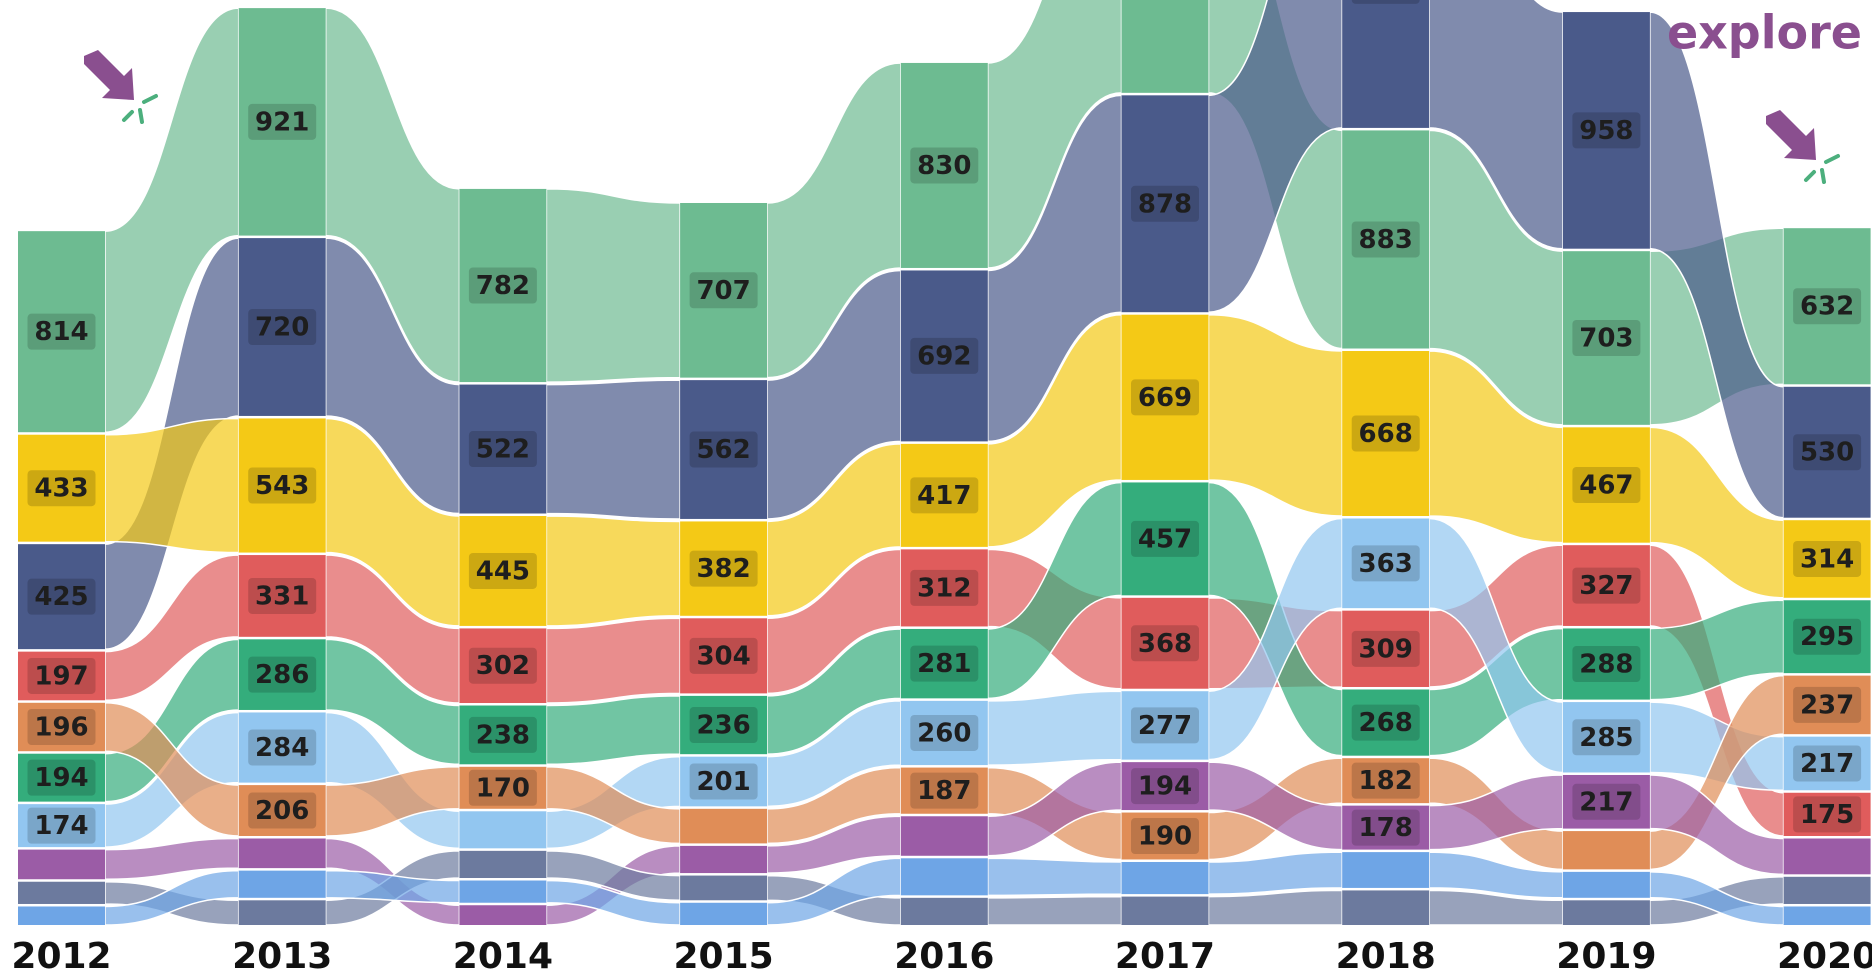  I want to click on value-label: 467, so click(1606, 486).